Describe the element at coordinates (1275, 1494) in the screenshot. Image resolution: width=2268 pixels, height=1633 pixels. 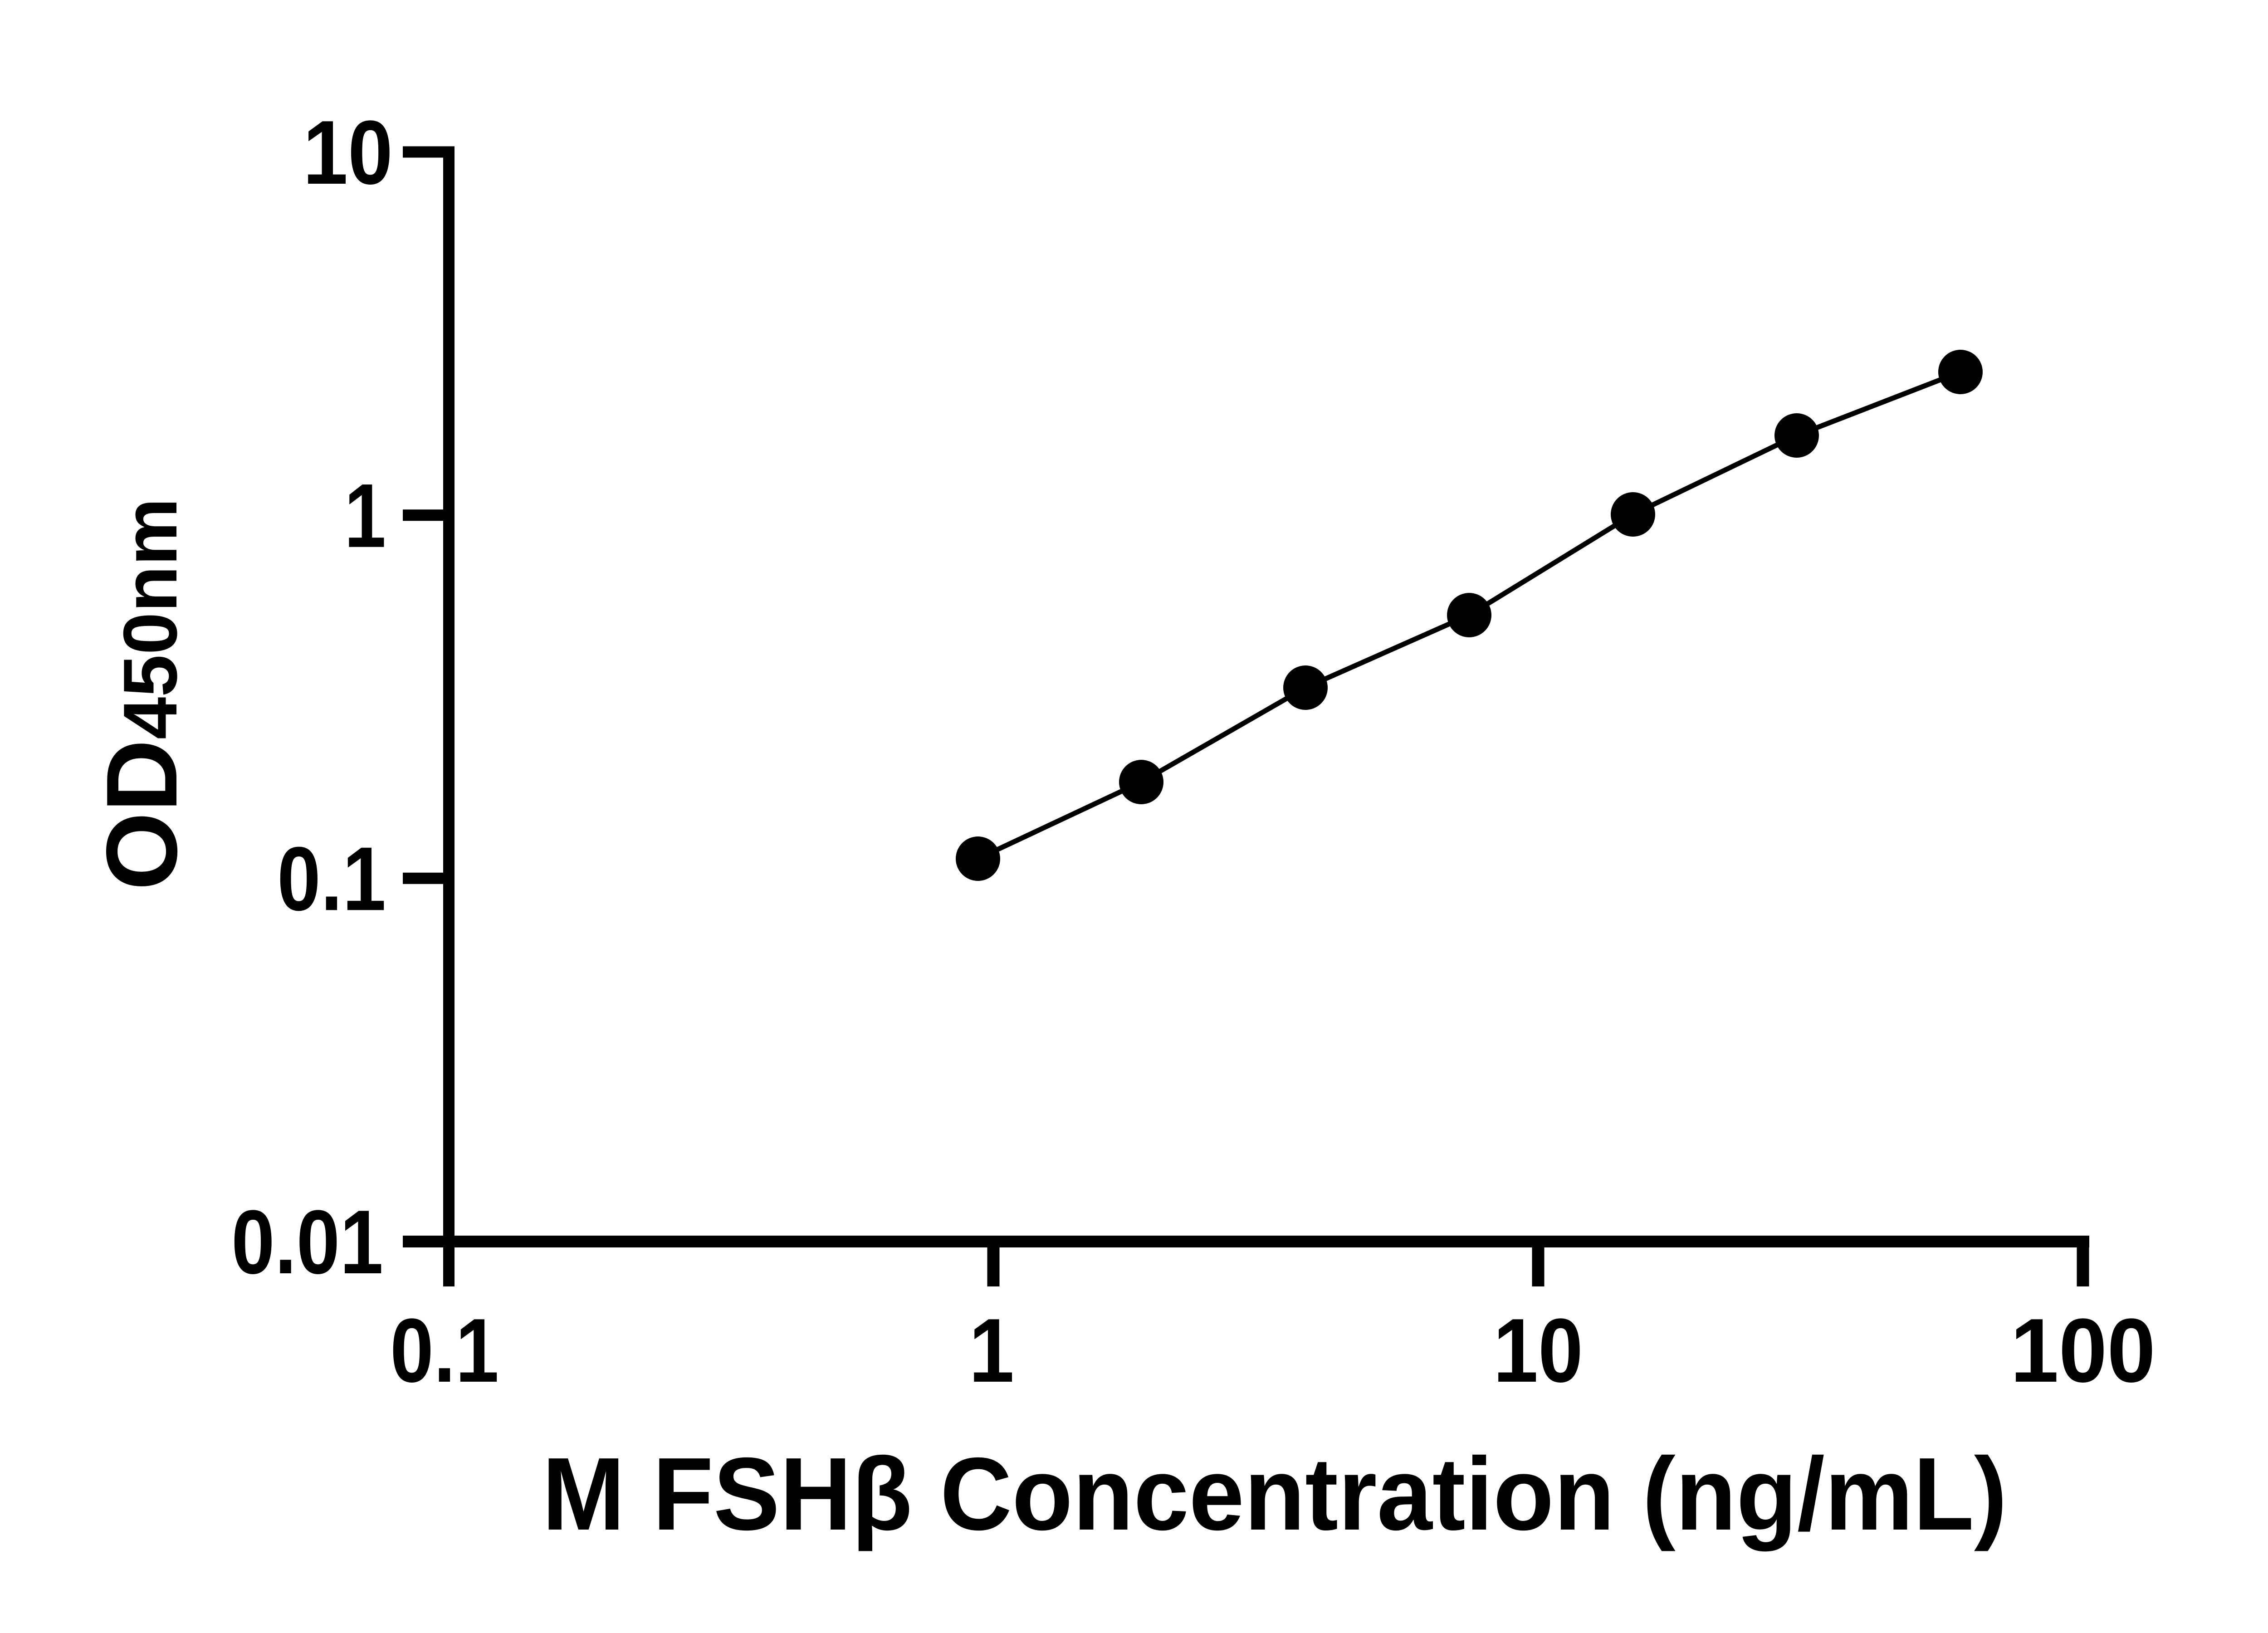
I see `svg-text: M FSHβ Concentration (ng/mL)` at that location.